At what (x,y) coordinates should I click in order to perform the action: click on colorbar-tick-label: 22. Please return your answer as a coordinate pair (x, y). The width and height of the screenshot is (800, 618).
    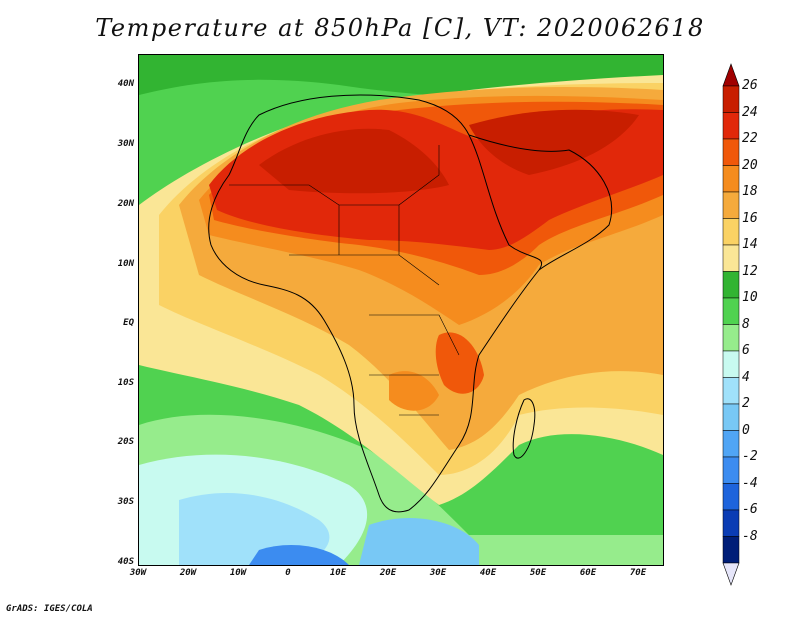
    Looking at the image, I should click on (750, 138).